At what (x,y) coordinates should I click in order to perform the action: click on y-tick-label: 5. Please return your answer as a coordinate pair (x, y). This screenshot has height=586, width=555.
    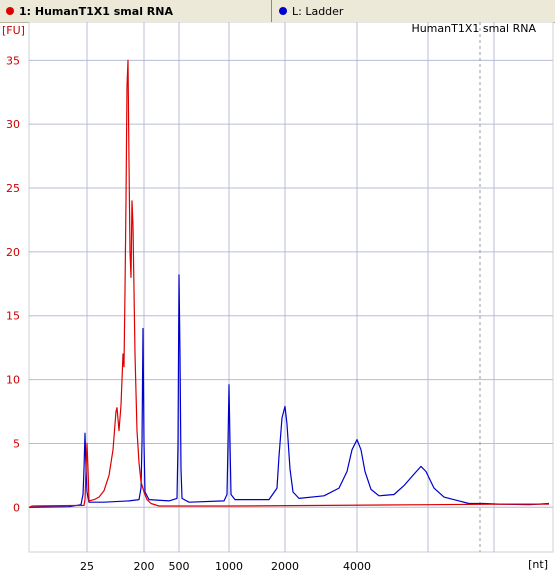
    Looking at the image, I should click on (16, 443).